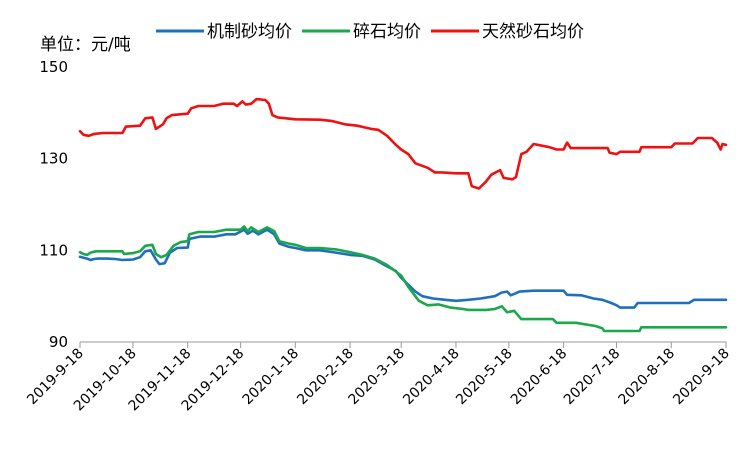 The height and width of the screenshot is (455, 751). I want to click on x-tick-label: 2020-6-18, so click(539, 377).